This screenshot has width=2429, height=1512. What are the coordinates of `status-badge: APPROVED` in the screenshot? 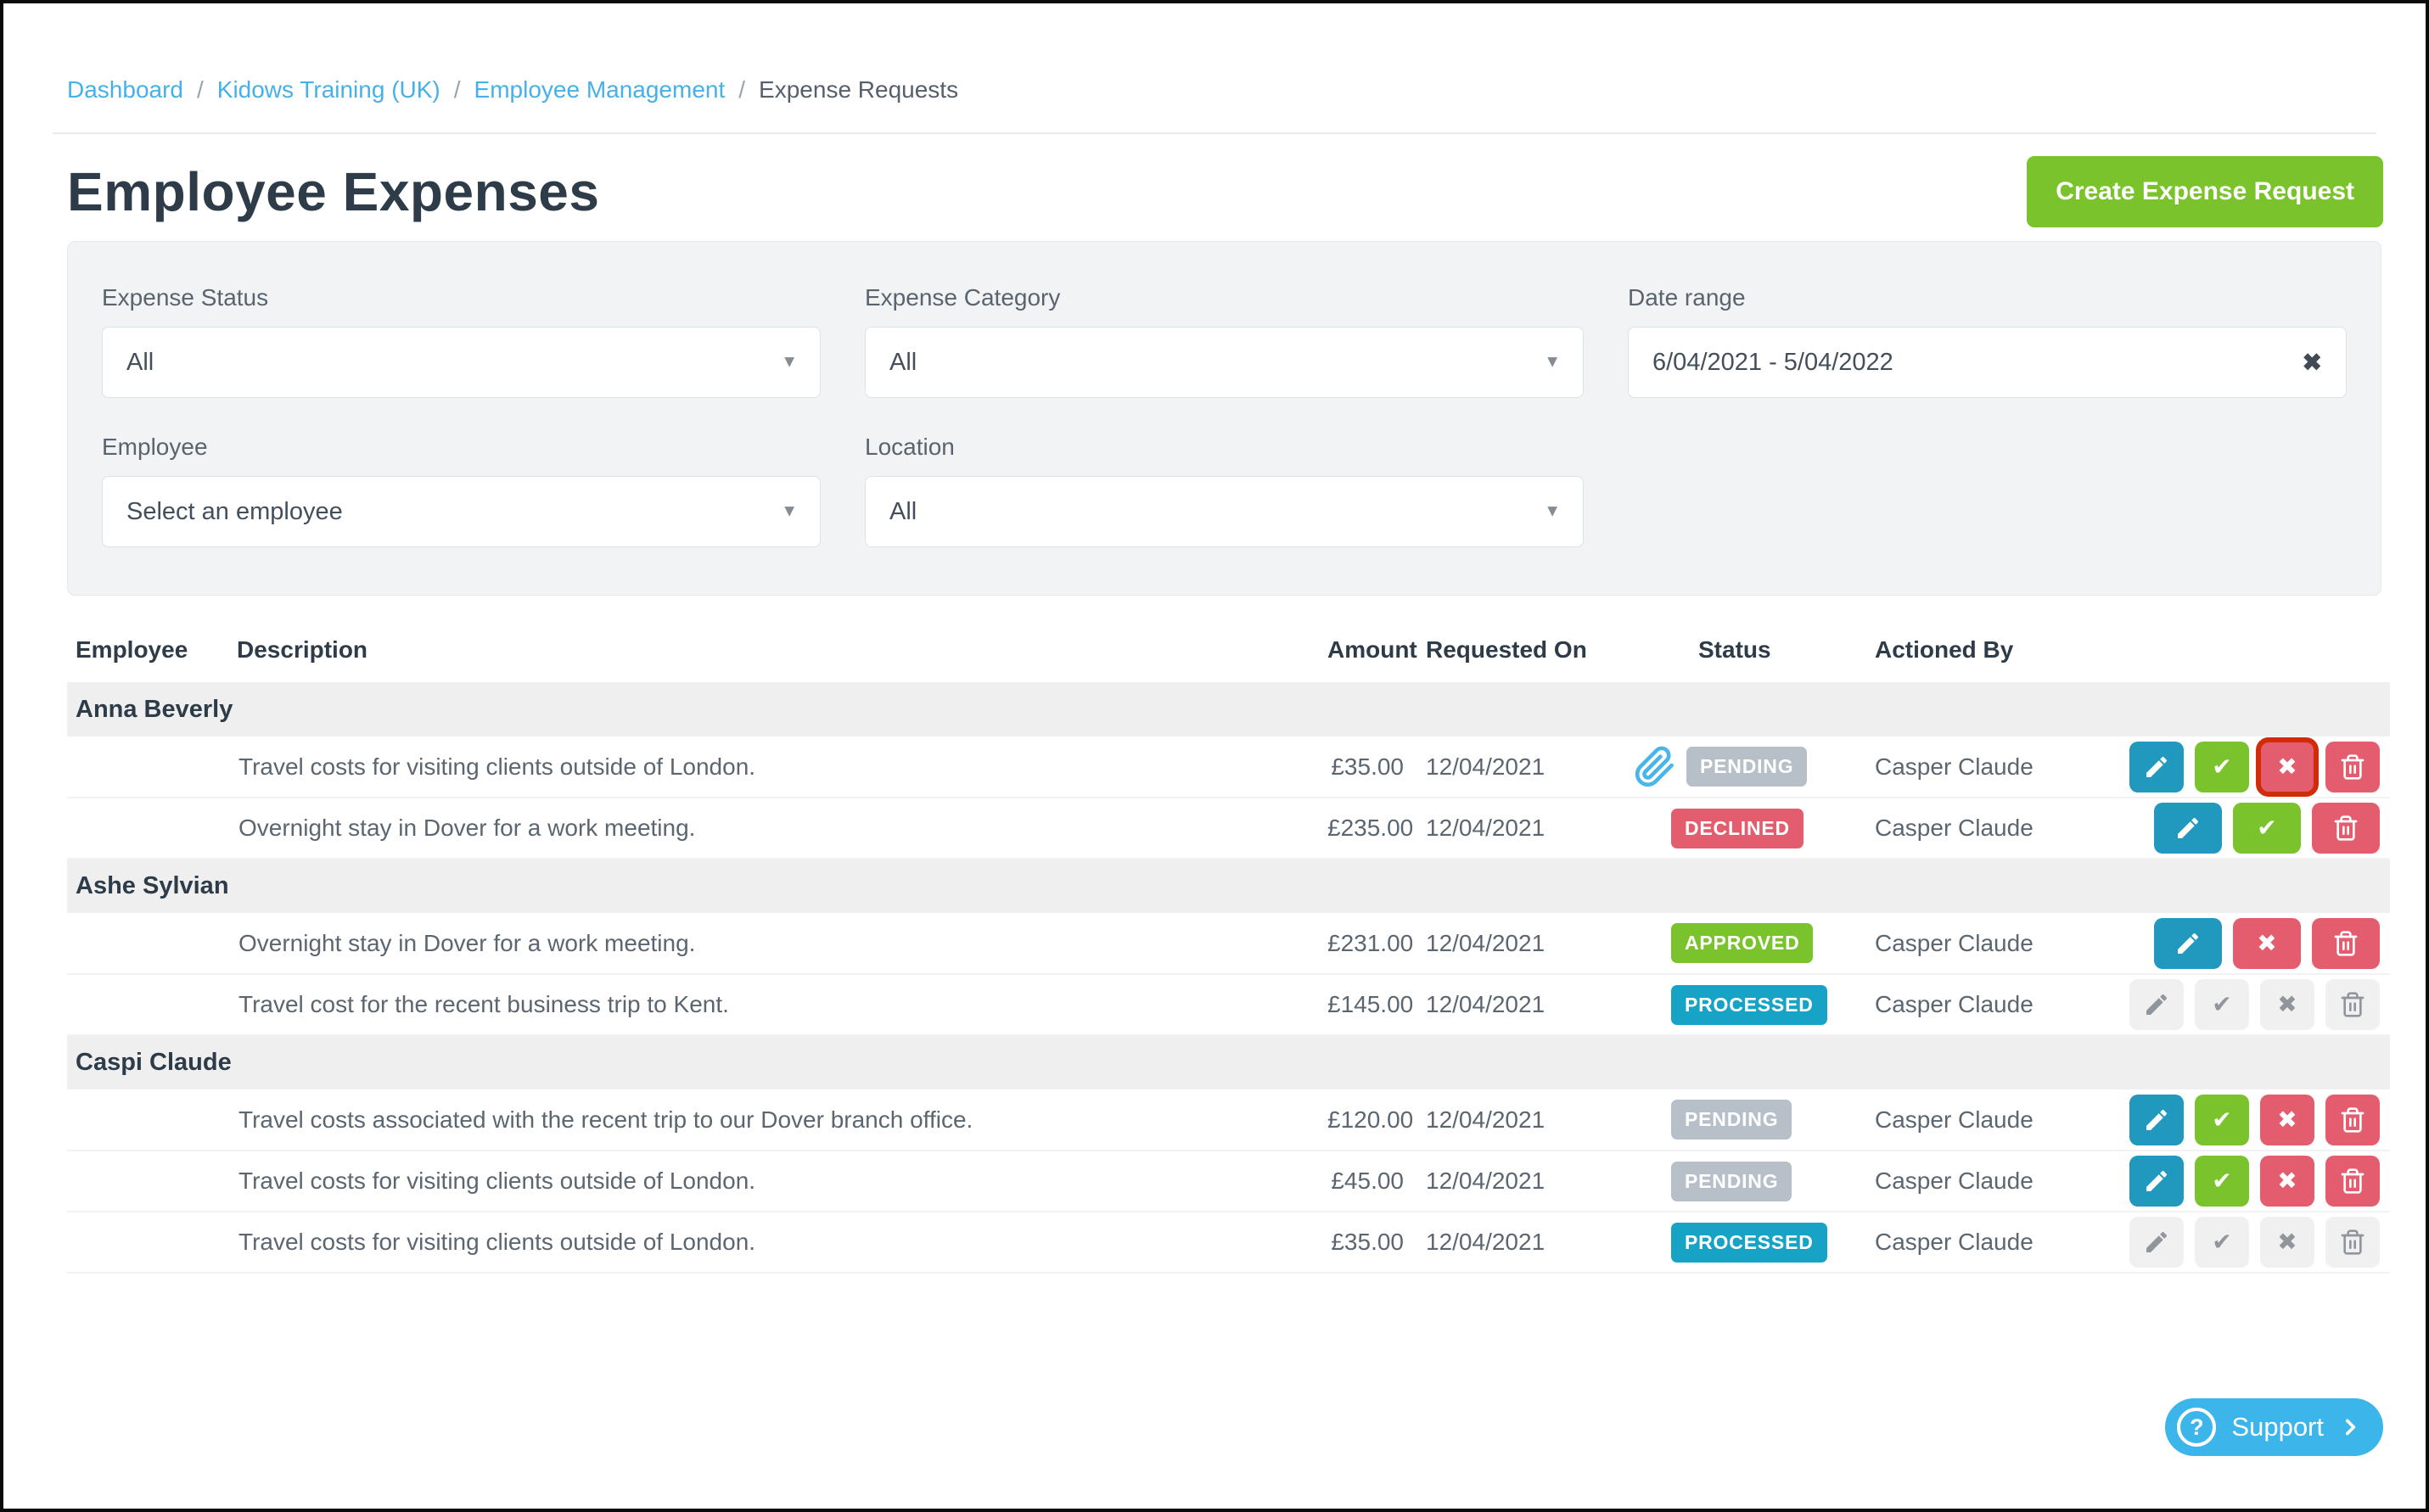 It's located at (1742, 943).